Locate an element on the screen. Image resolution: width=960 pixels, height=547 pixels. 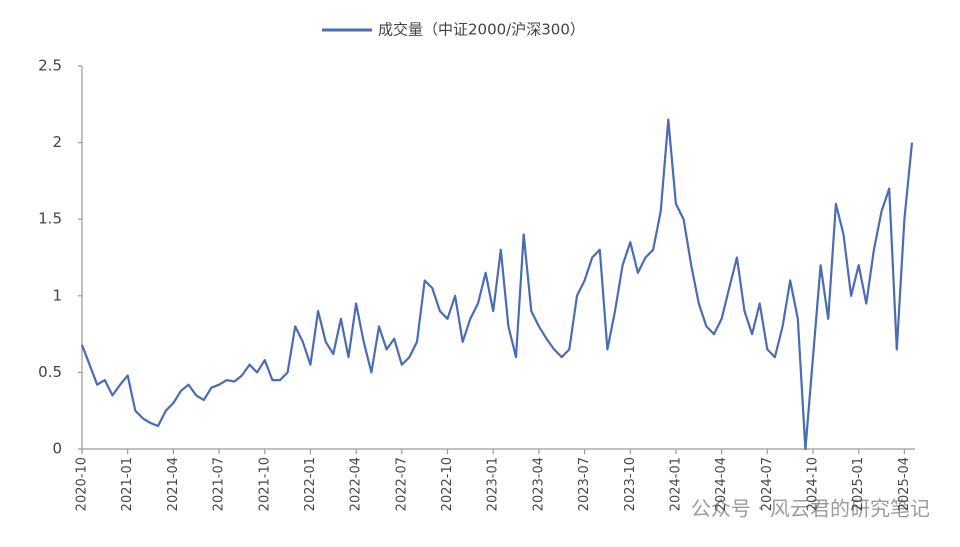
x-tick-label: 2021-04 is located at coordinates (173, 484).